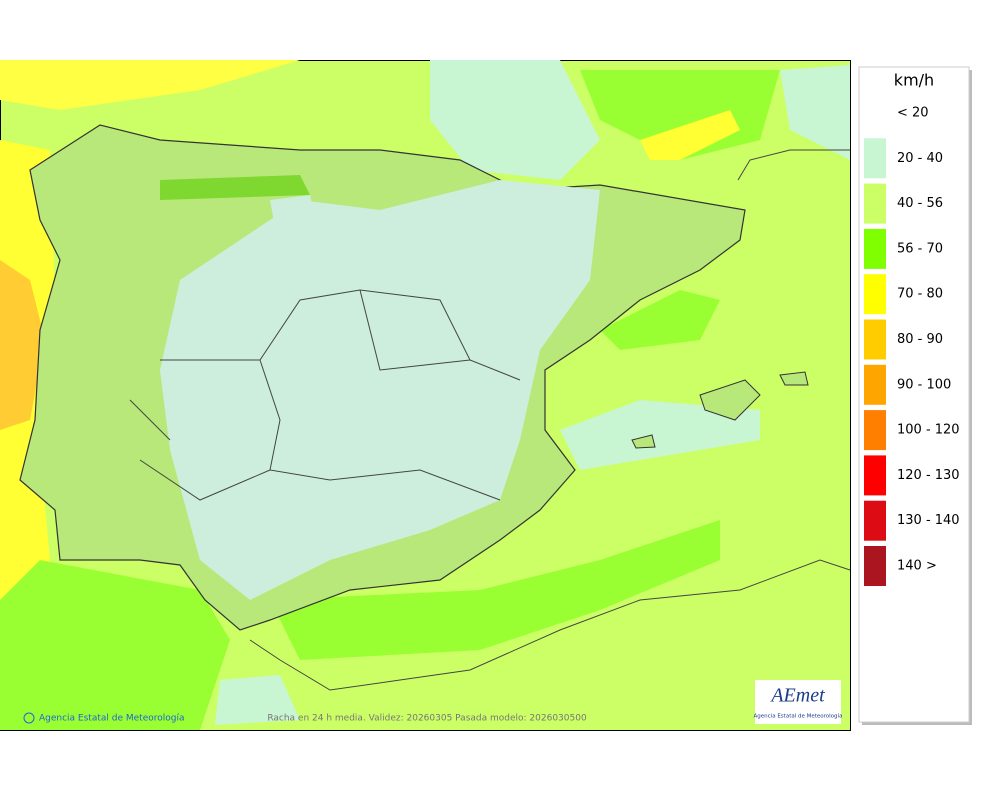  Describe the element at coordinates (798, 716) in the screenshot. I see `logo-subtitle: Agencia Estatal de Meteorología` at that location.